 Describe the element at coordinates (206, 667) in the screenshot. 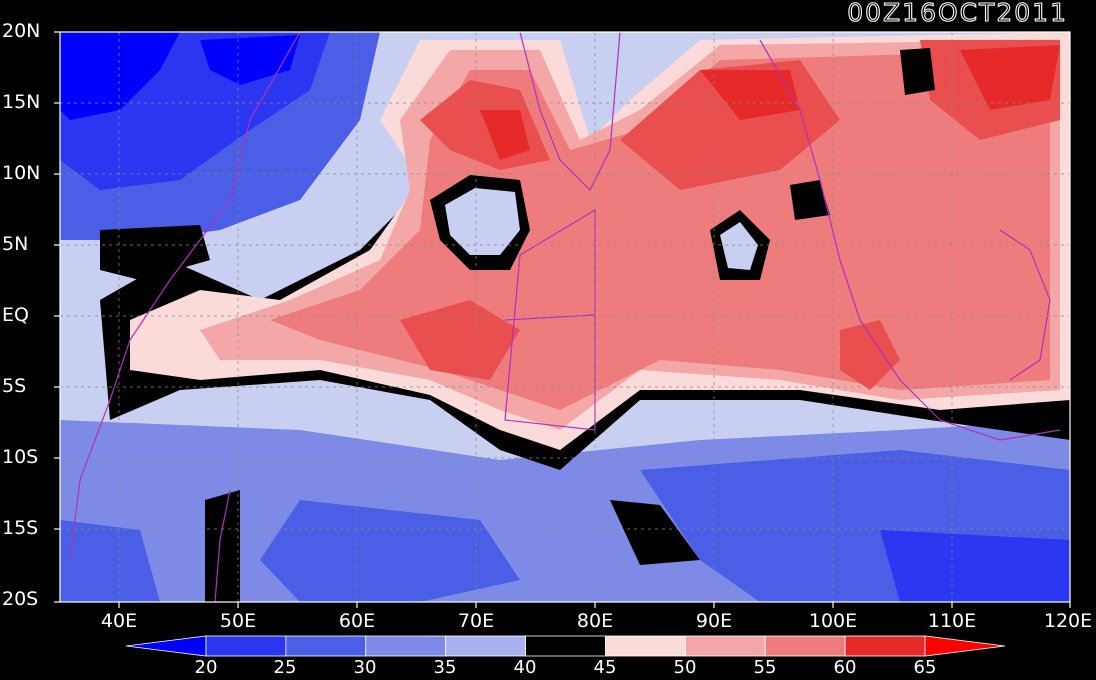

I see `colorbar-label: 20` at that location.